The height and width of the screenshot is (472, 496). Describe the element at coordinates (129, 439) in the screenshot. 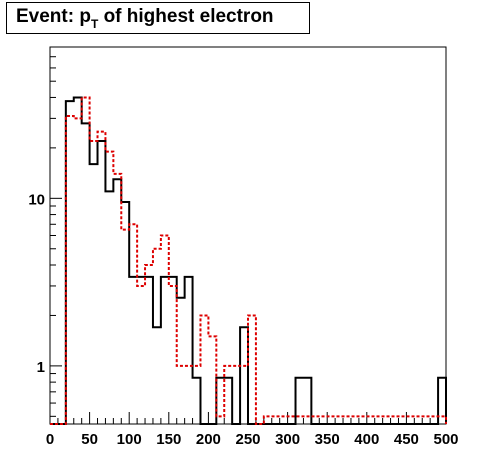

I see `x-tick-label: 100` at that location.